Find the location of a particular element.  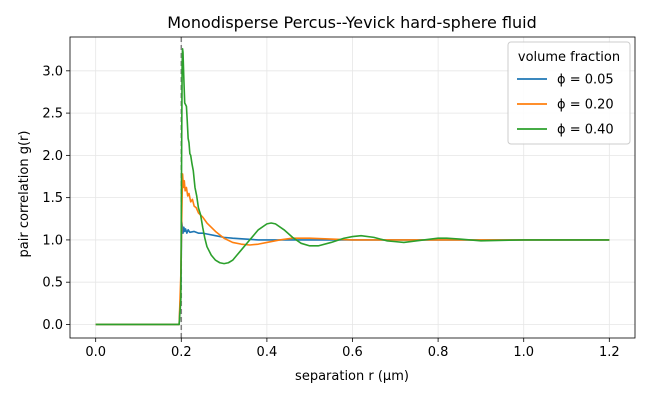

x-tick-label: 1.2 is located at coordinates (609, 352).